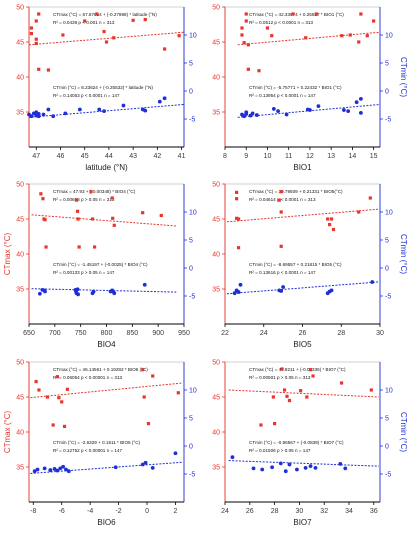 The width and height of the screenshot is (410, 550). I want to click on annotation-ctmax-stats: R² = 0.00668 p > 0.05 n = 313, so click(84, 199).